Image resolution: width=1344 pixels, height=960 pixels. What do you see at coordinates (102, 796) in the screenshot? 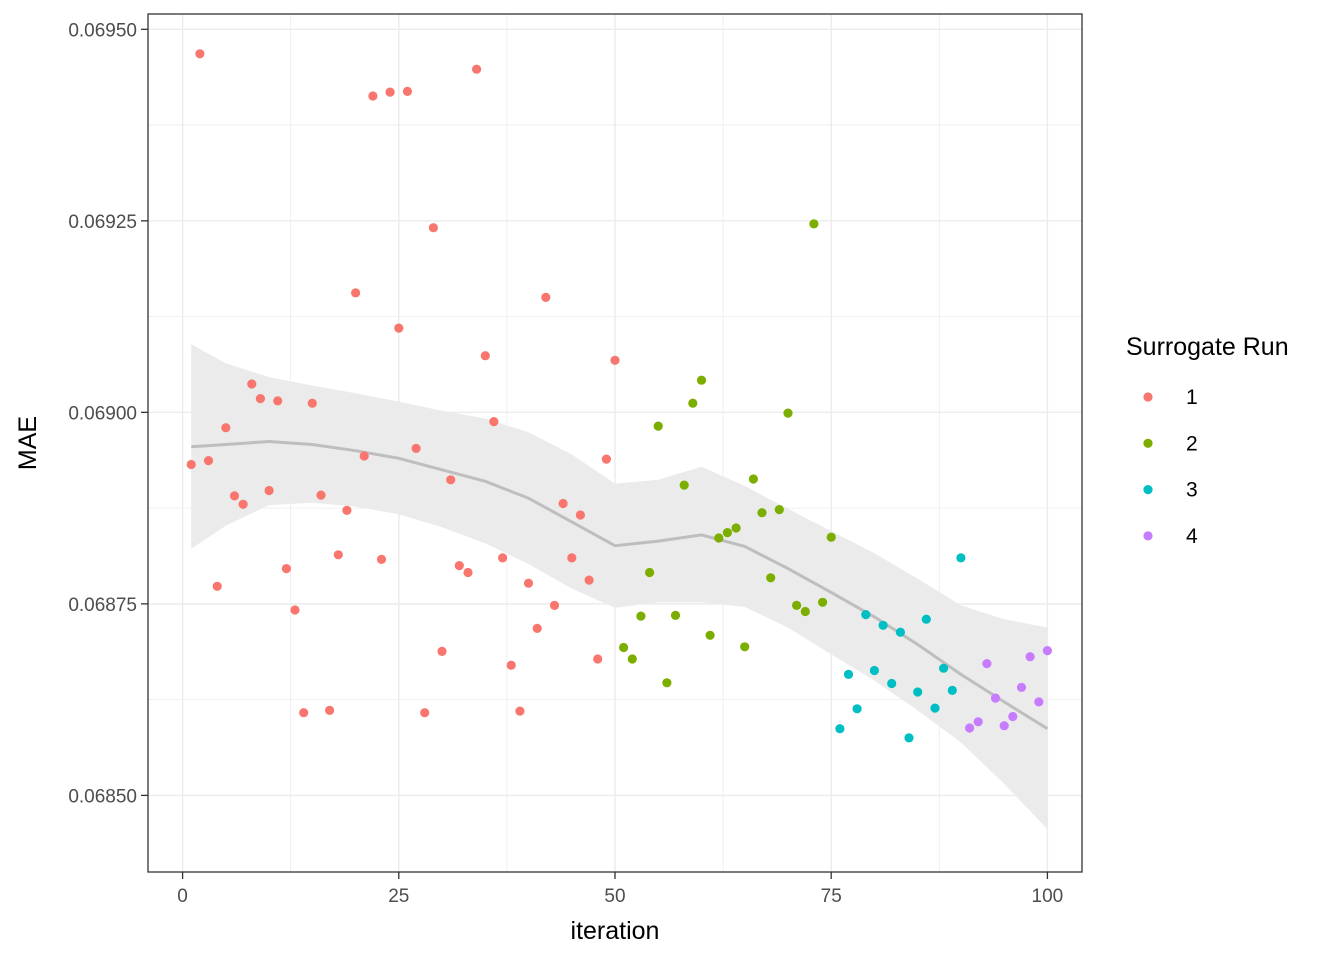
I see `y-tick-label: 0.06850` at bounding box center [102, 796].